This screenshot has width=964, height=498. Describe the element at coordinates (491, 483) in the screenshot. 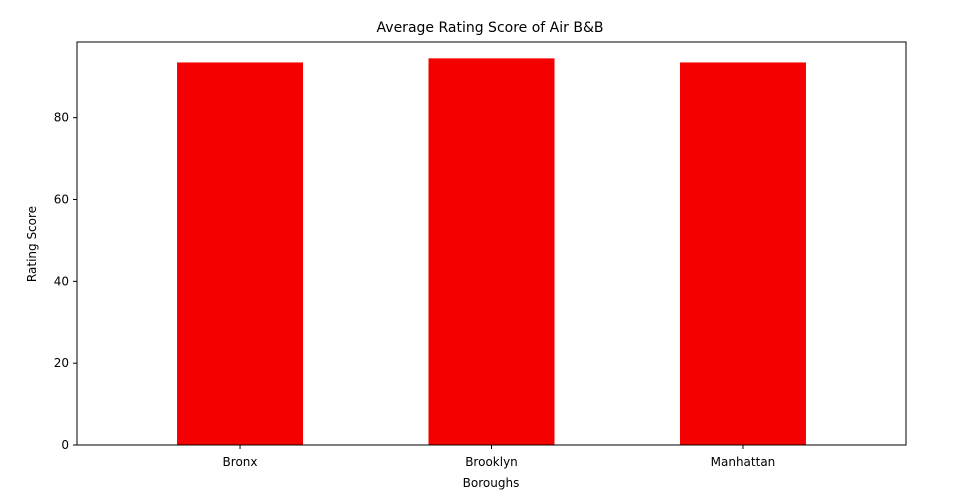

I see `x-axis-label: Boroughs` at that location.